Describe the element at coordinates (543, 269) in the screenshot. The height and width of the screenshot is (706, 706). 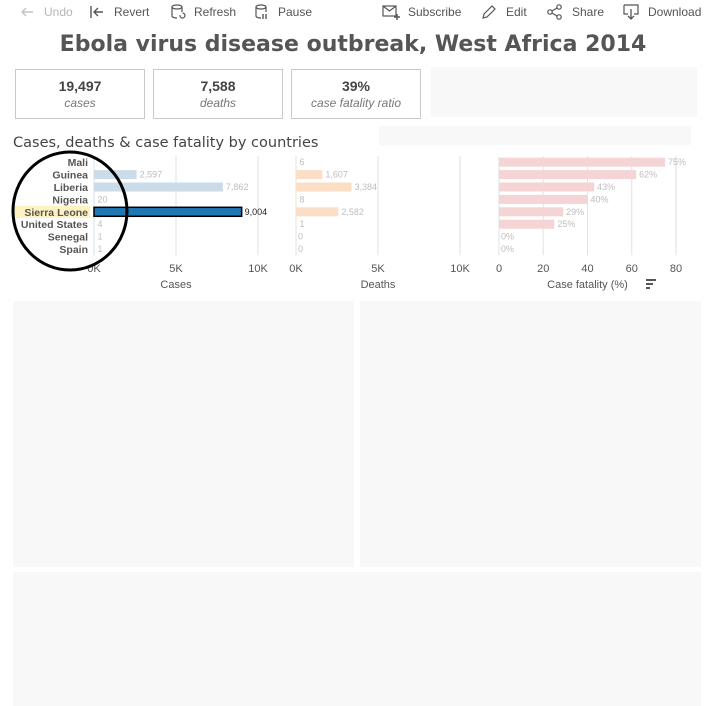
I see `x-tick-label: 20` at that location.